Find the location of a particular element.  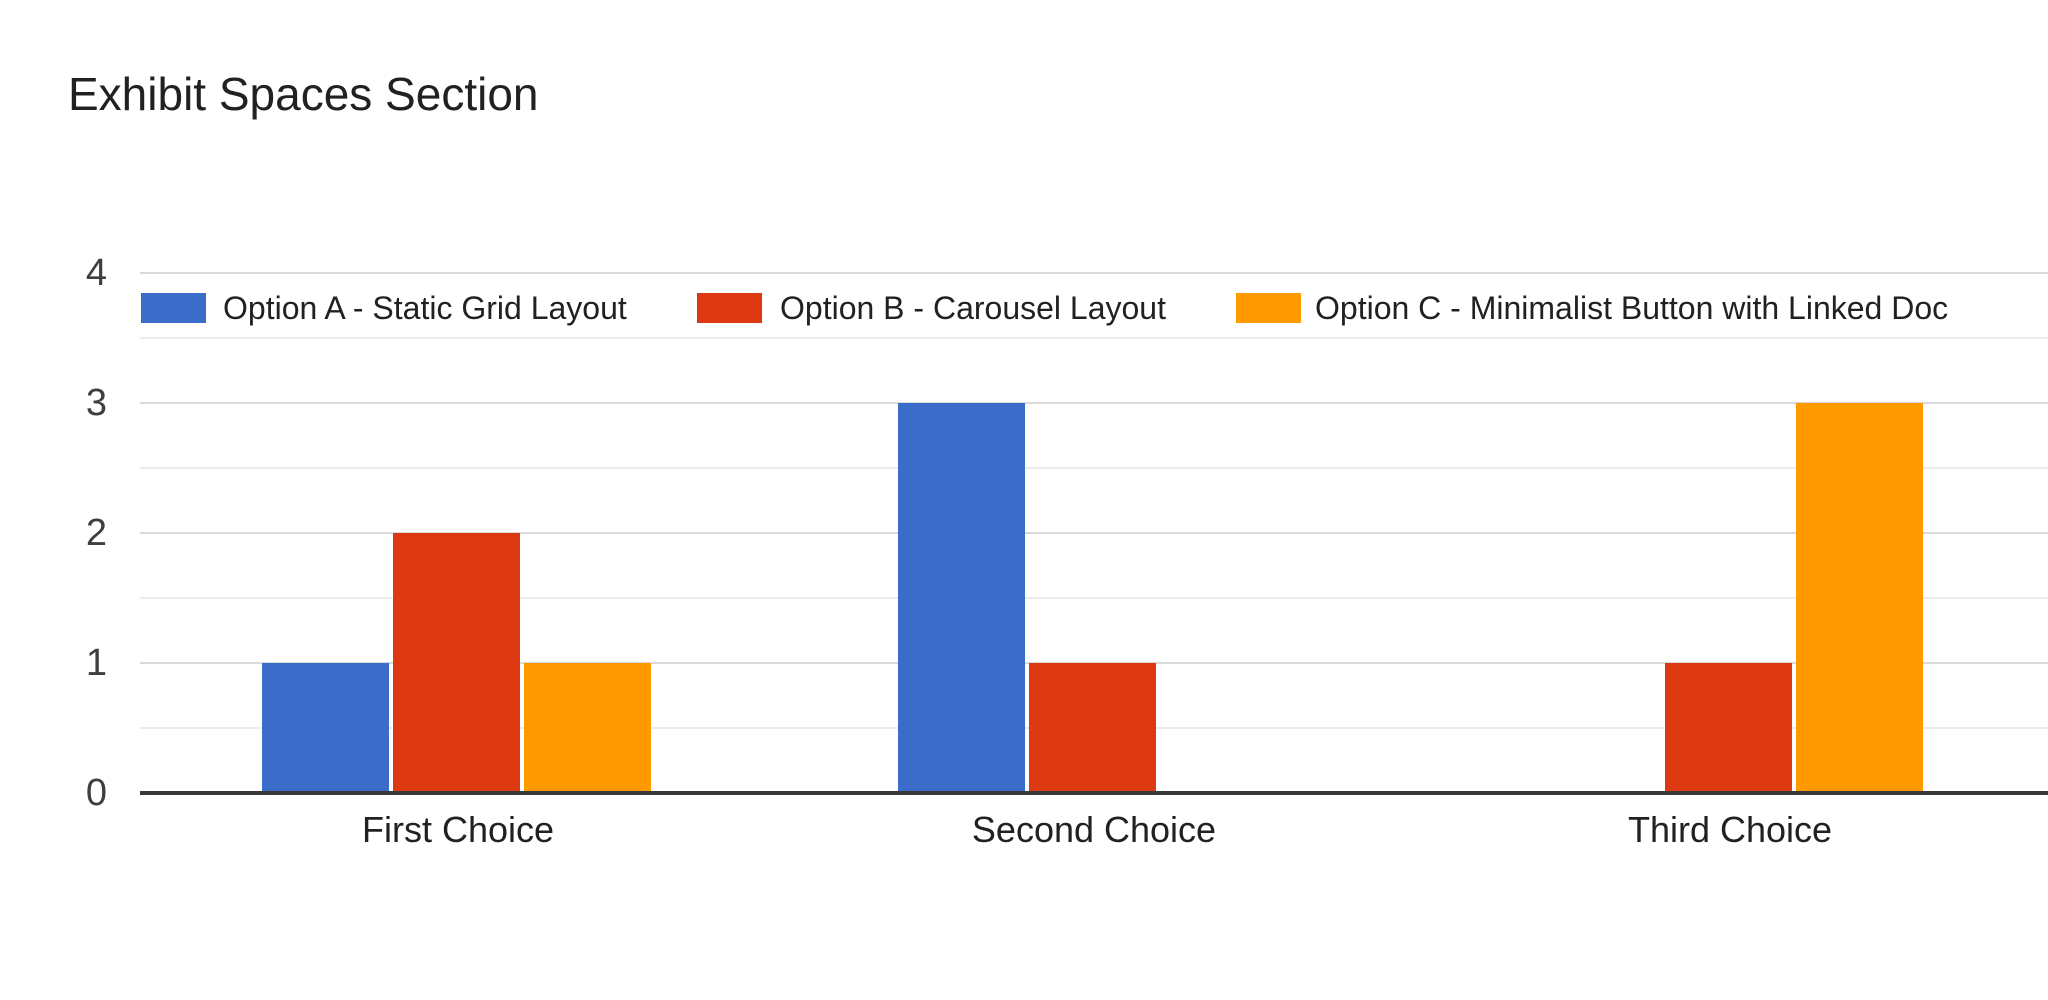

legend-label: Option A - Static Grid Layout is located at coordinates (425, 308).